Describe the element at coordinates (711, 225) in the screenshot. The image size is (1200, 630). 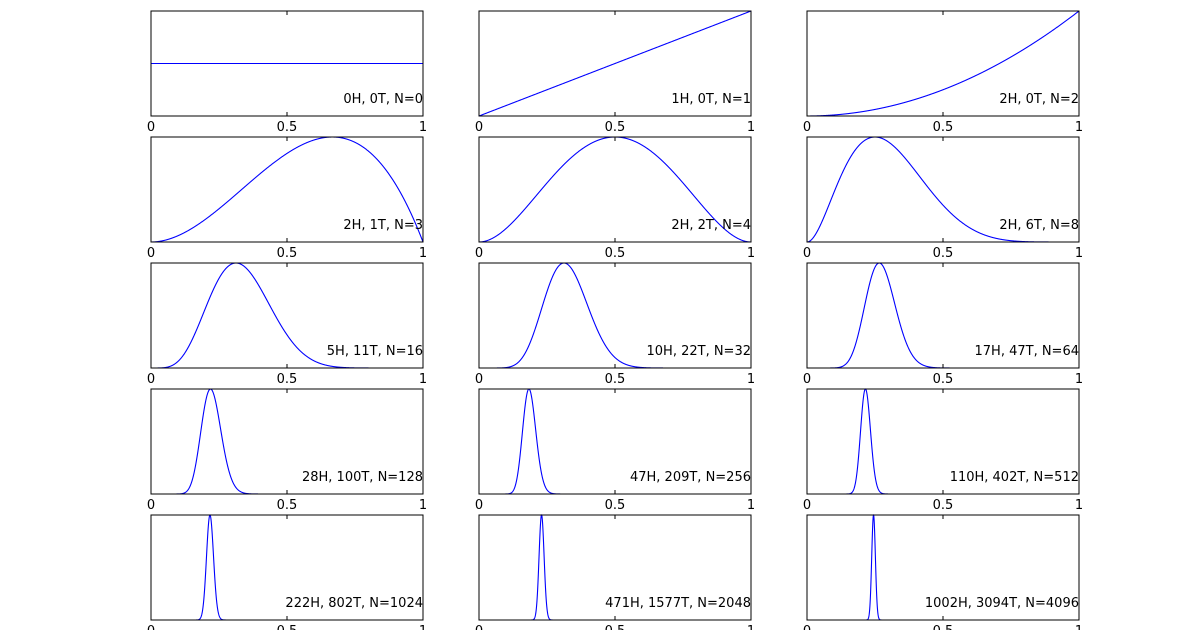
I see `subplot-label: 2H, 2T, N=4` at that location.